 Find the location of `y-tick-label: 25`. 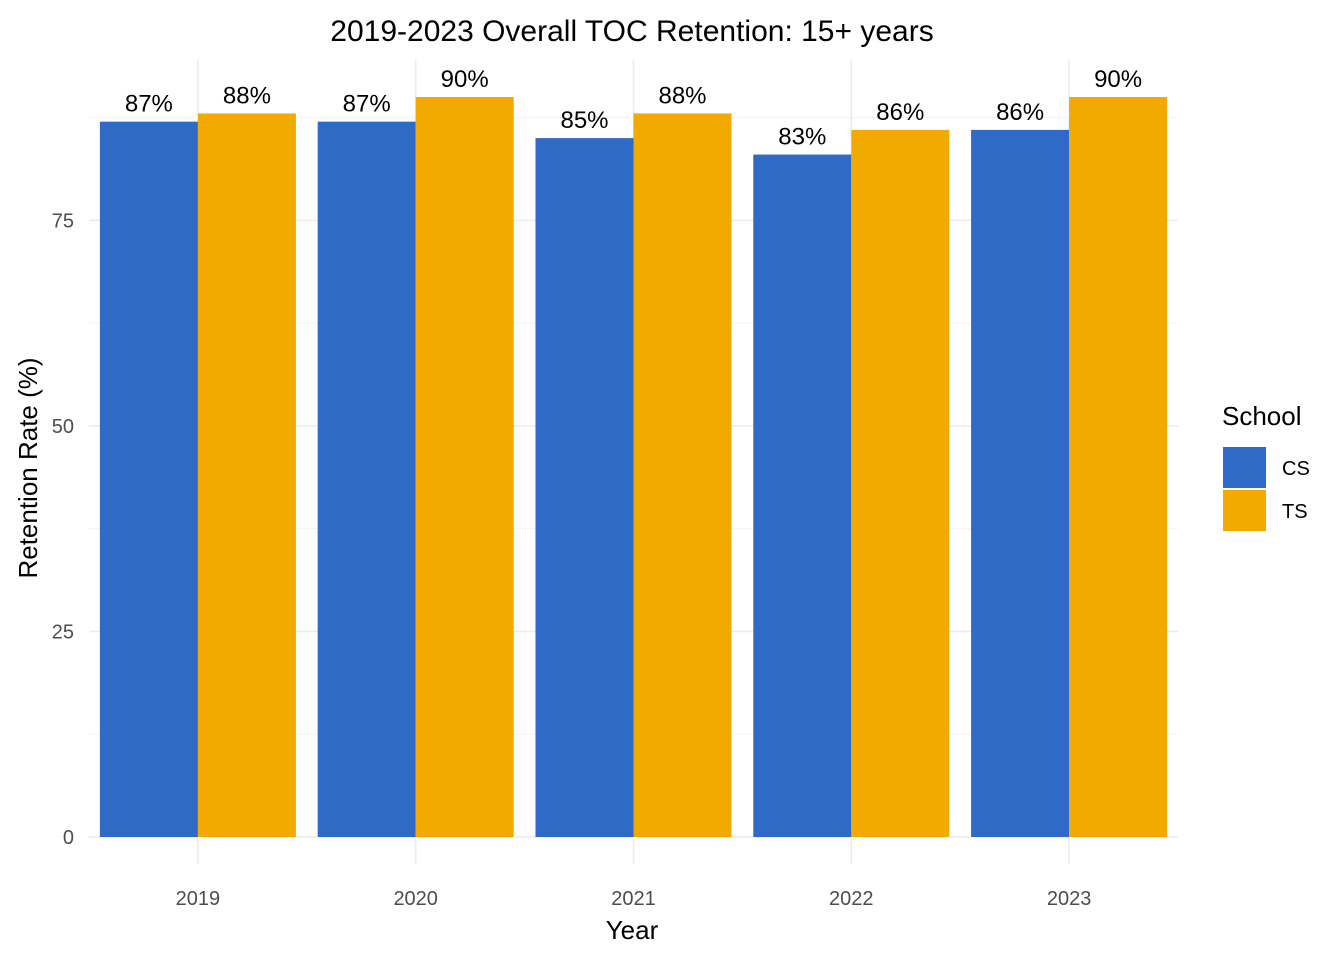

y-tick-label: 25 is located at coordinates (63, 632).